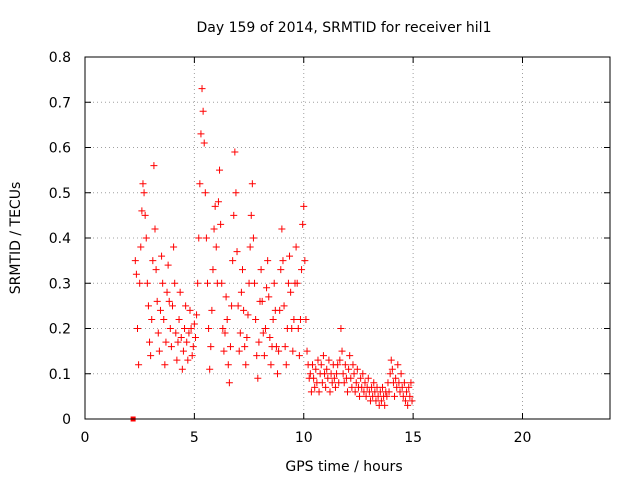  Describe the element at coordinates (60, 58) in the screenshot. I see `y-tick-label: 0.8` at that location.